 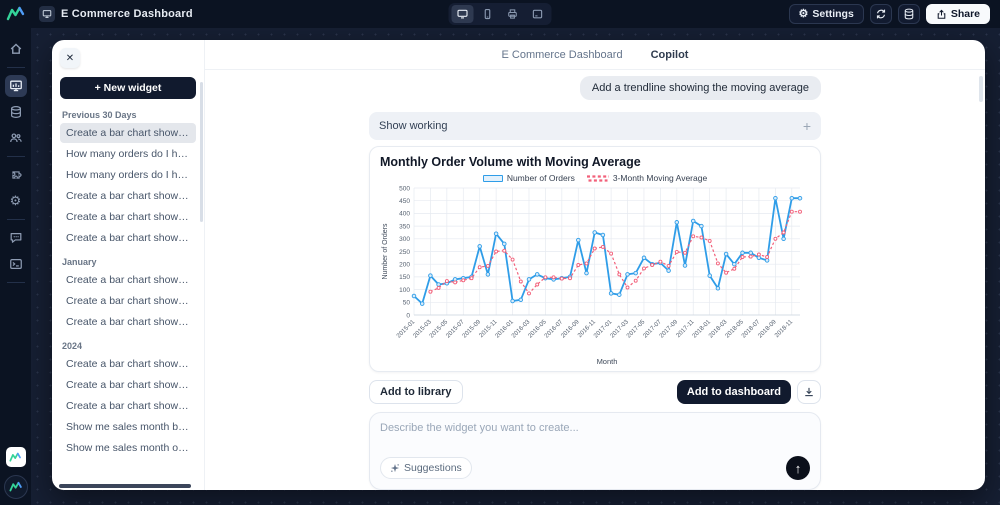 What do you see at coordinates (595, 428) in the screenshot?
I see `prompt-input` at bounding box center [595, 428].